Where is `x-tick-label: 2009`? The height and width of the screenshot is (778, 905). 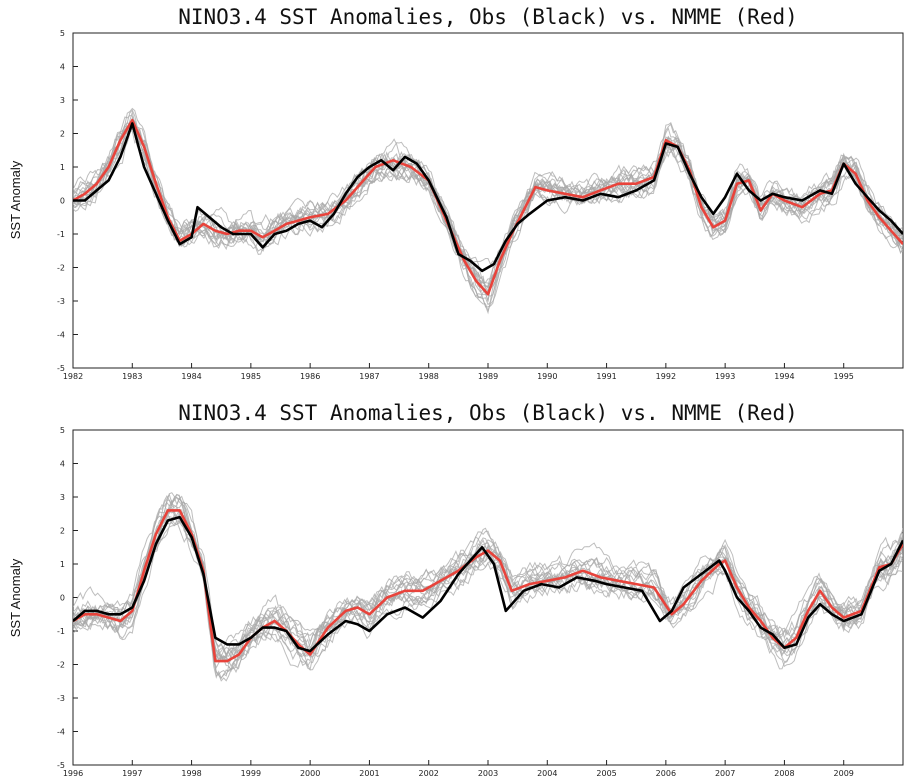
x-tick-label: 2009 is located at coordinates (844, 773).